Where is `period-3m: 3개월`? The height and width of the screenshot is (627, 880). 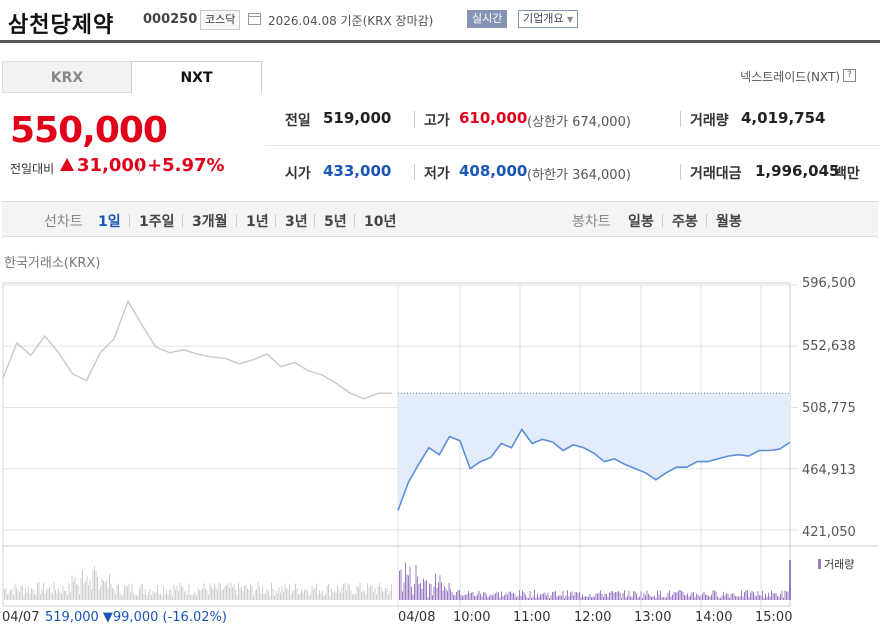 period-3m: 3개월 is located at coordinates (210, 222).